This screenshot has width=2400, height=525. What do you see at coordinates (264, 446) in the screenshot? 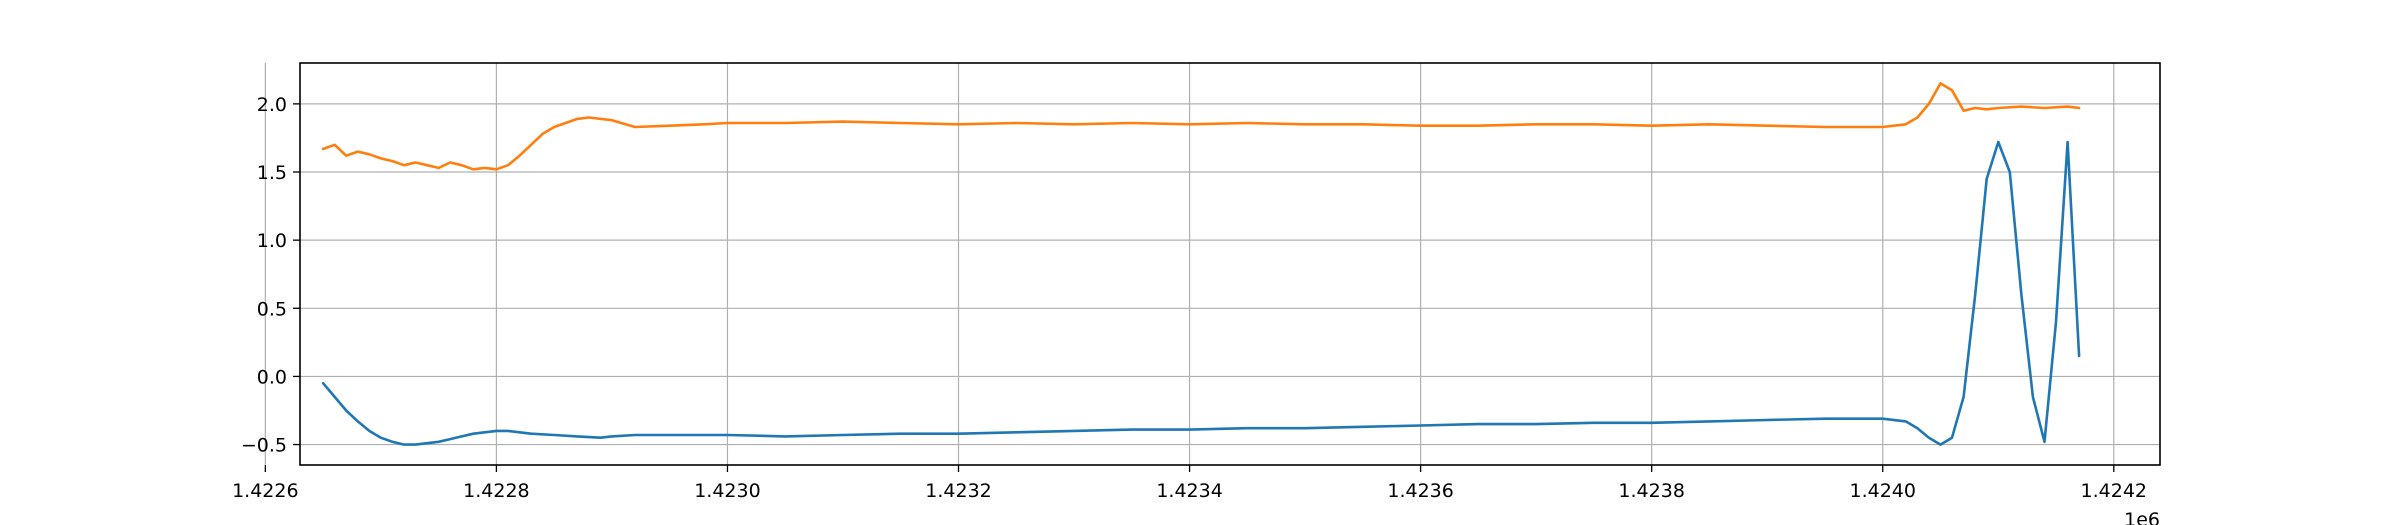
I see `y-tick-label: −0.5` at bounding box center [264, 446].